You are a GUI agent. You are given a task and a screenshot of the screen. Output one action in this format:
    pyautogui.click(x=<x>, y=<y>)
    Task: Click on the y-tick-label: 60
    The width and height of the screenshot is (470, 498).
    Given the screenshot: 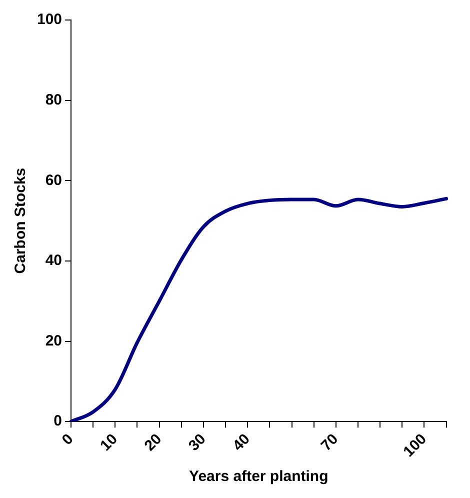 What is the action you would take?
    pyautogui.click(x=53, y=180)
    